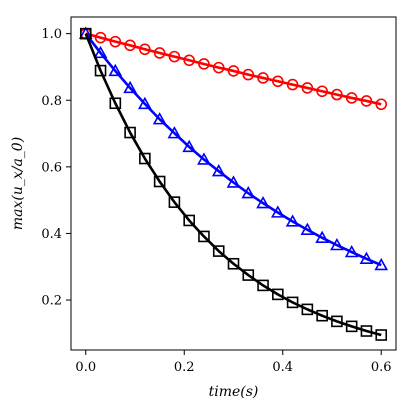 Image resolution: width=415 pixels, height=413 pixels. I want to click on x-tick-label-3: 0.4, so click(282, 367).